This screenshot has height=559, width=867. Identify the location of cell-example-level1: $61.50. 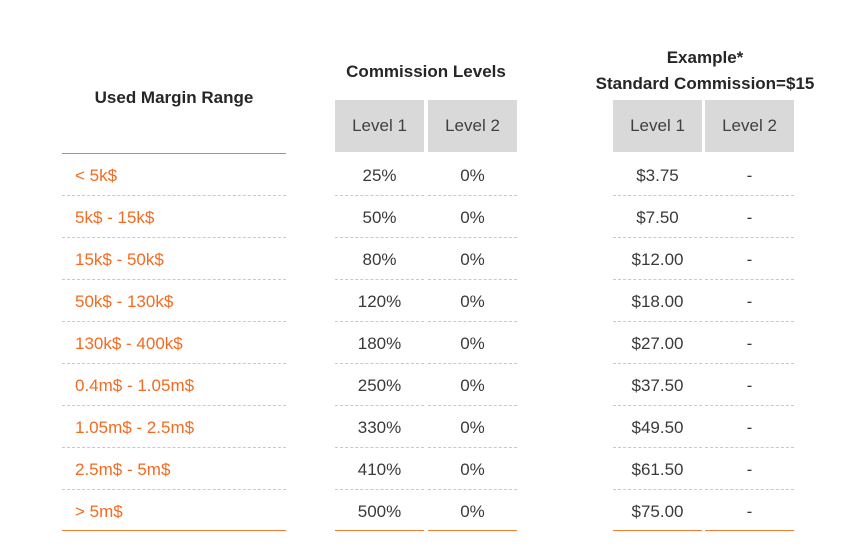
(657, 469).